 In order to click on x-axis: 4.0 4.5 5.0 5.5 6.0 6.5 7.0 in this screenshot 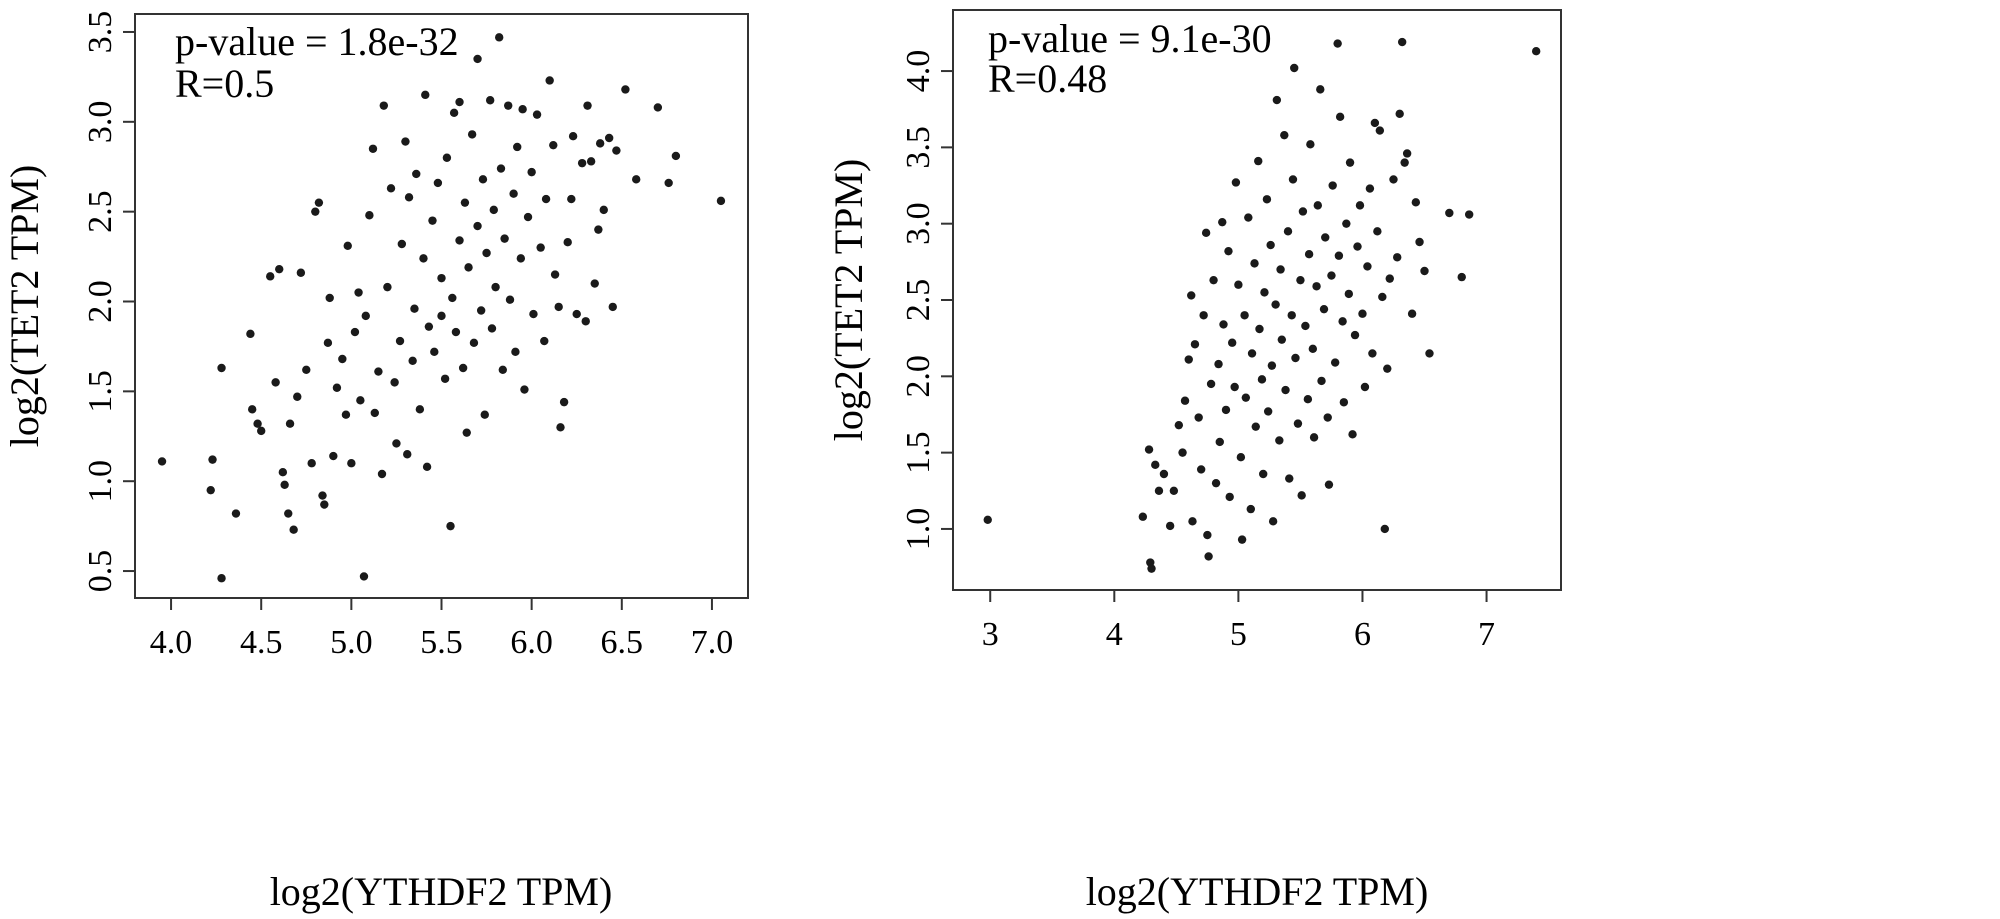, I will do `click(441, 629)`.